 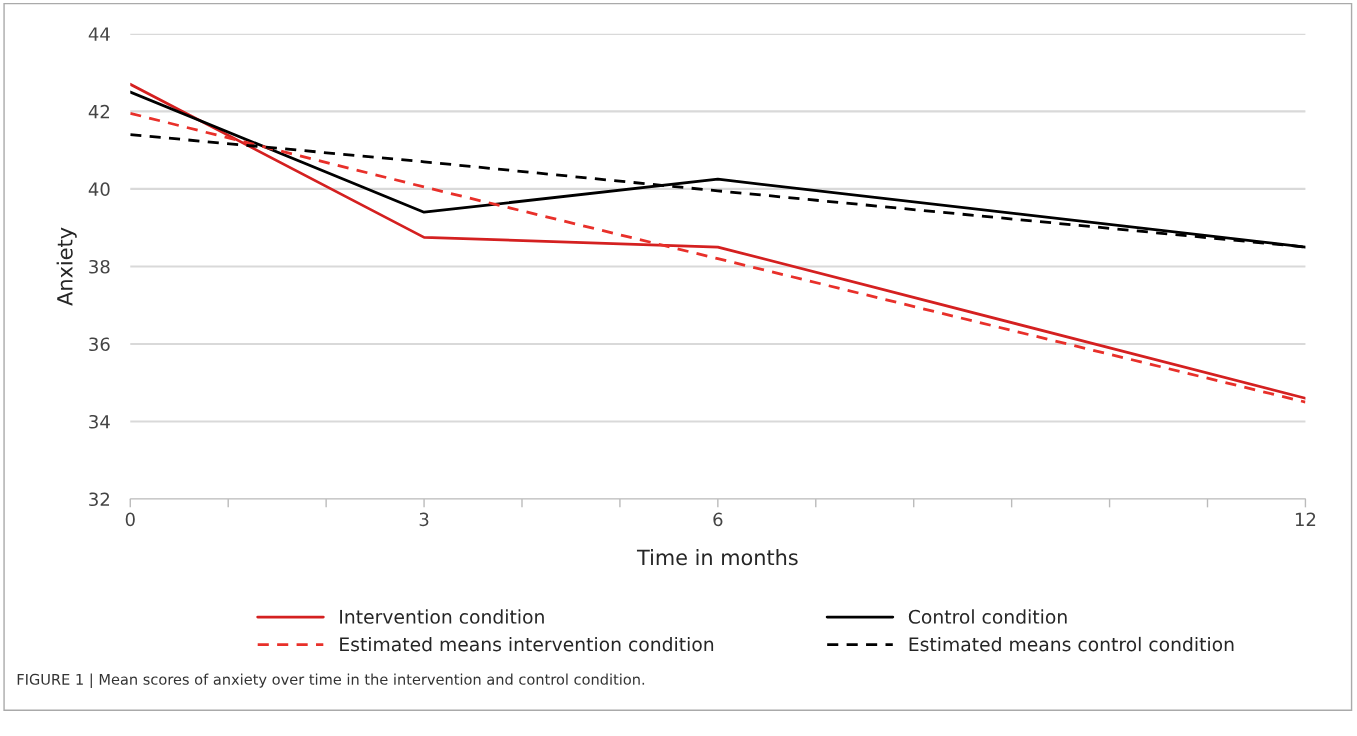 What do you see at coordinates (1071, 644) in the screenshot?
I see `legend-label: Estimated means control condition` at bounding box center [1071, 644].